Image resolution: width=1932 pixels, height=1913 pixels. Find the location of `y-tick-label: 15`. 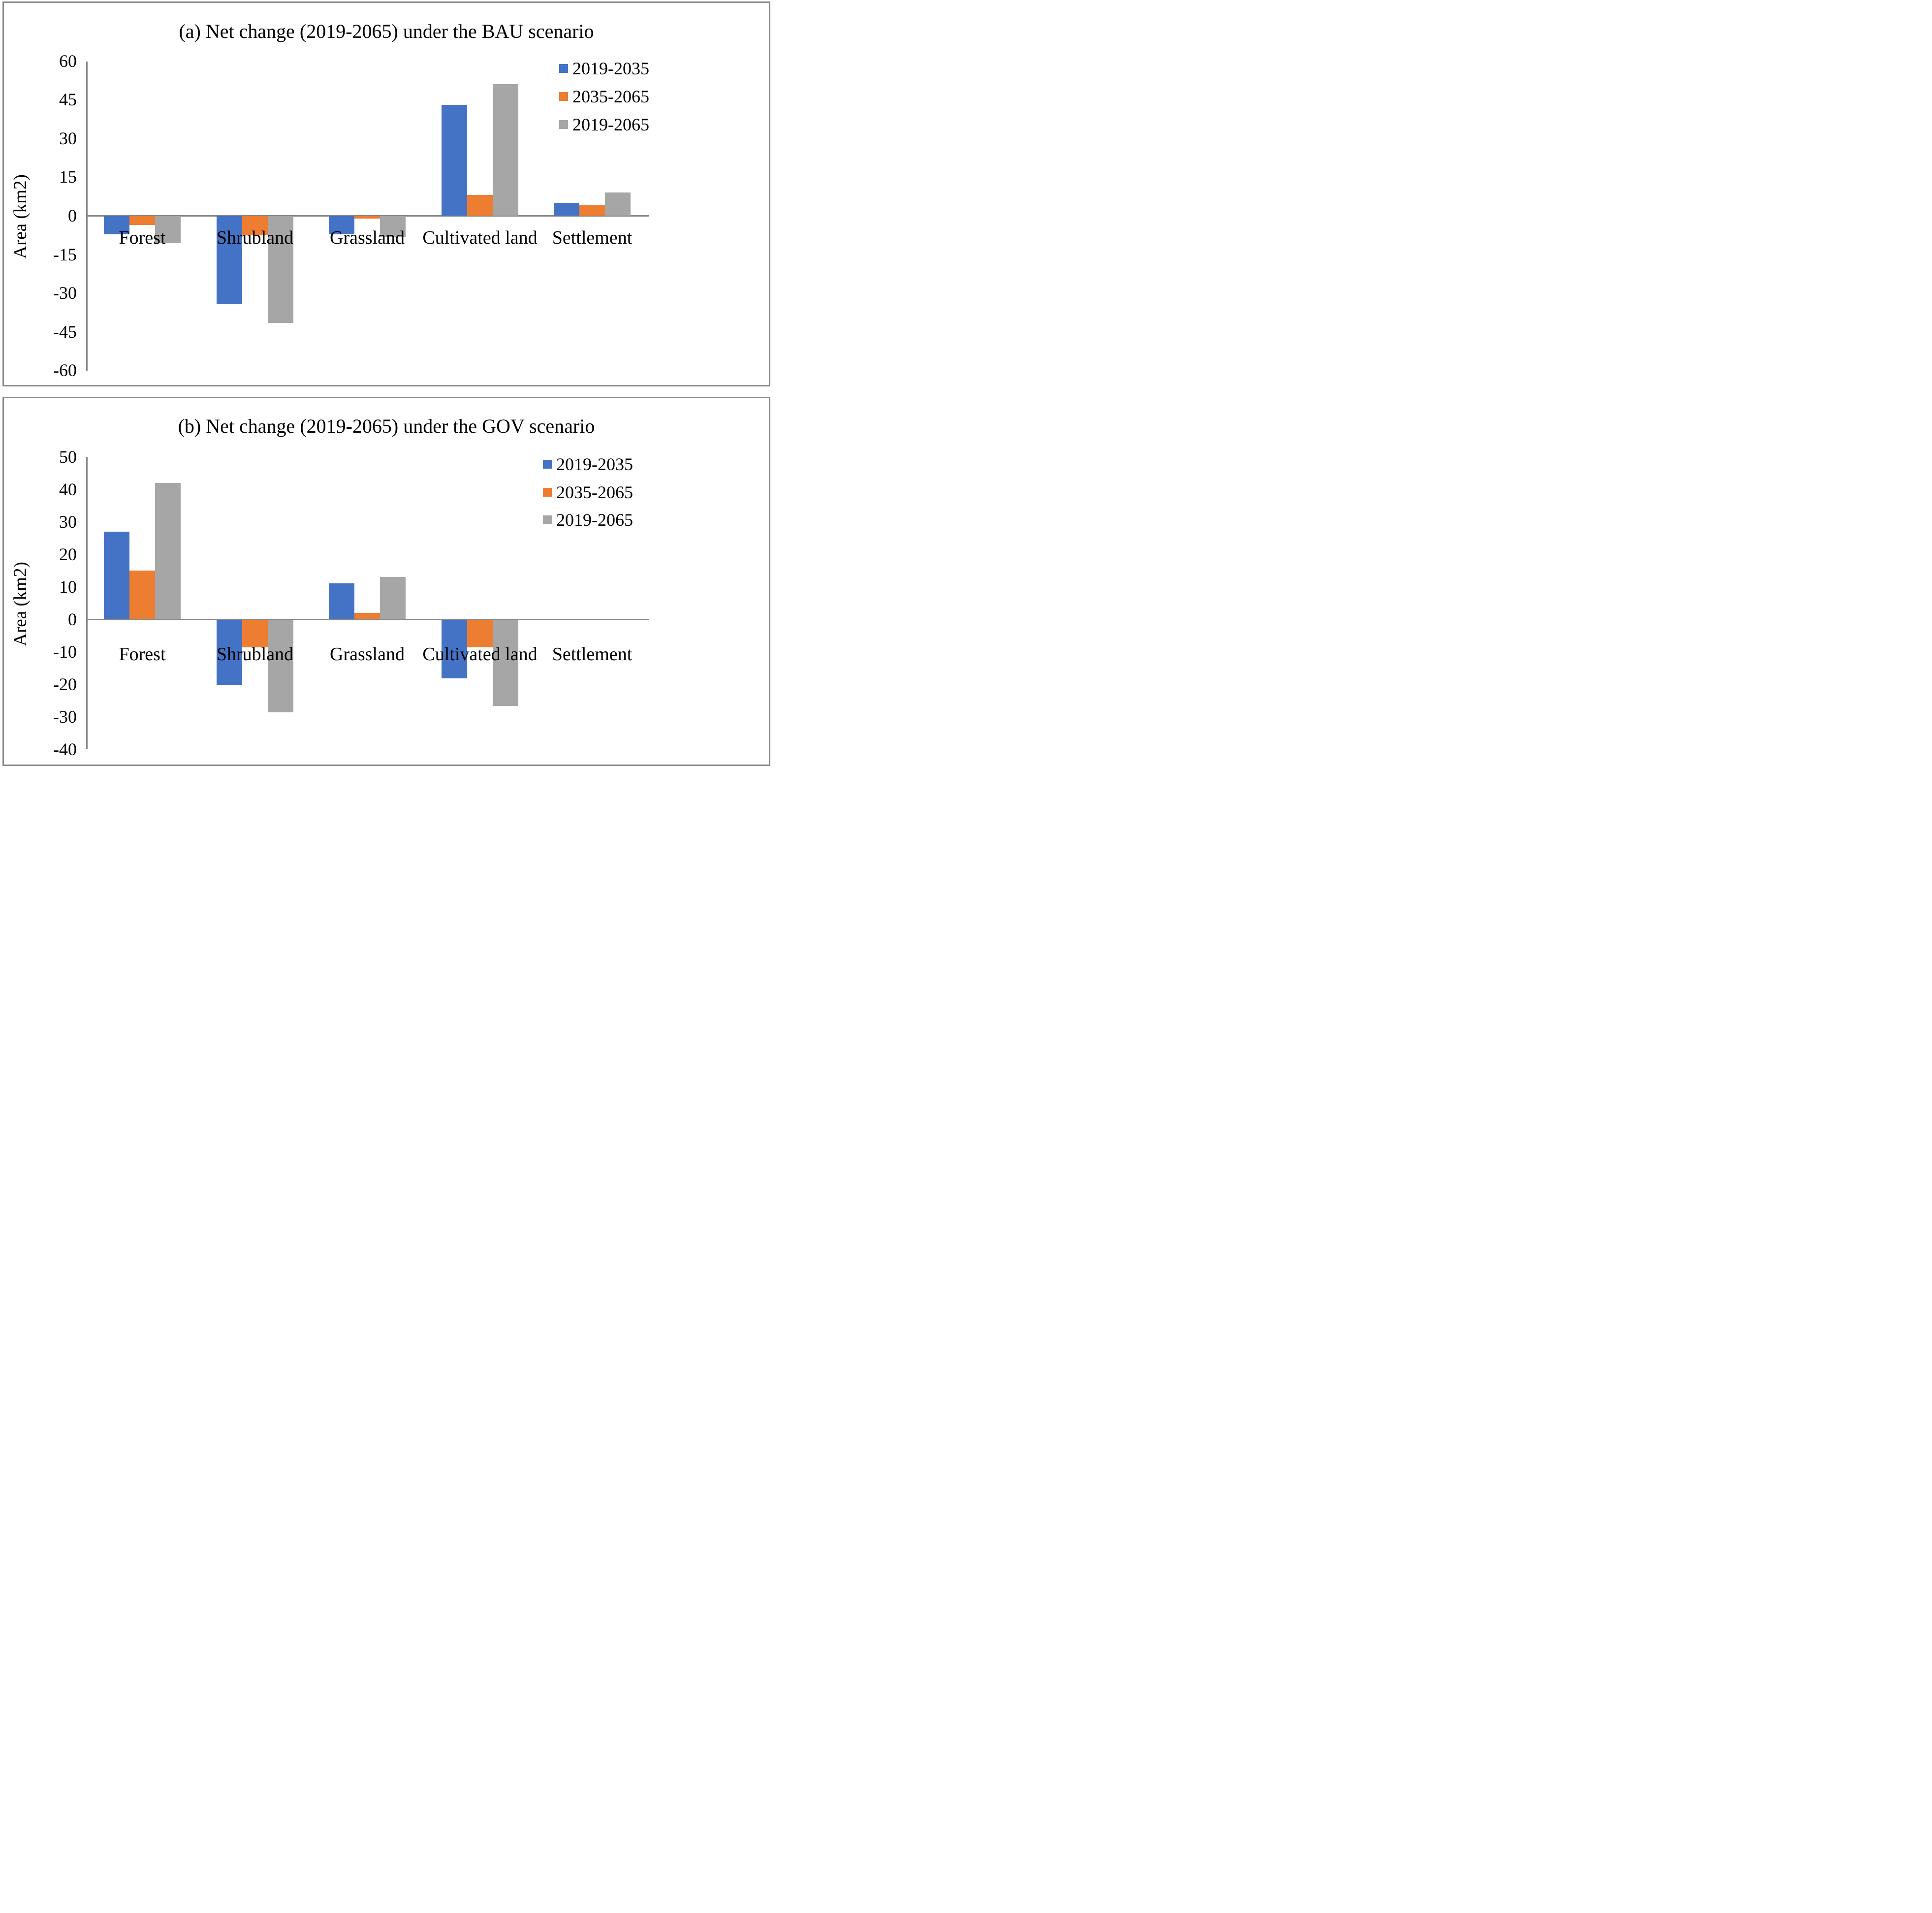

y-tick-label: 15 is located at coordinates (68, 177).